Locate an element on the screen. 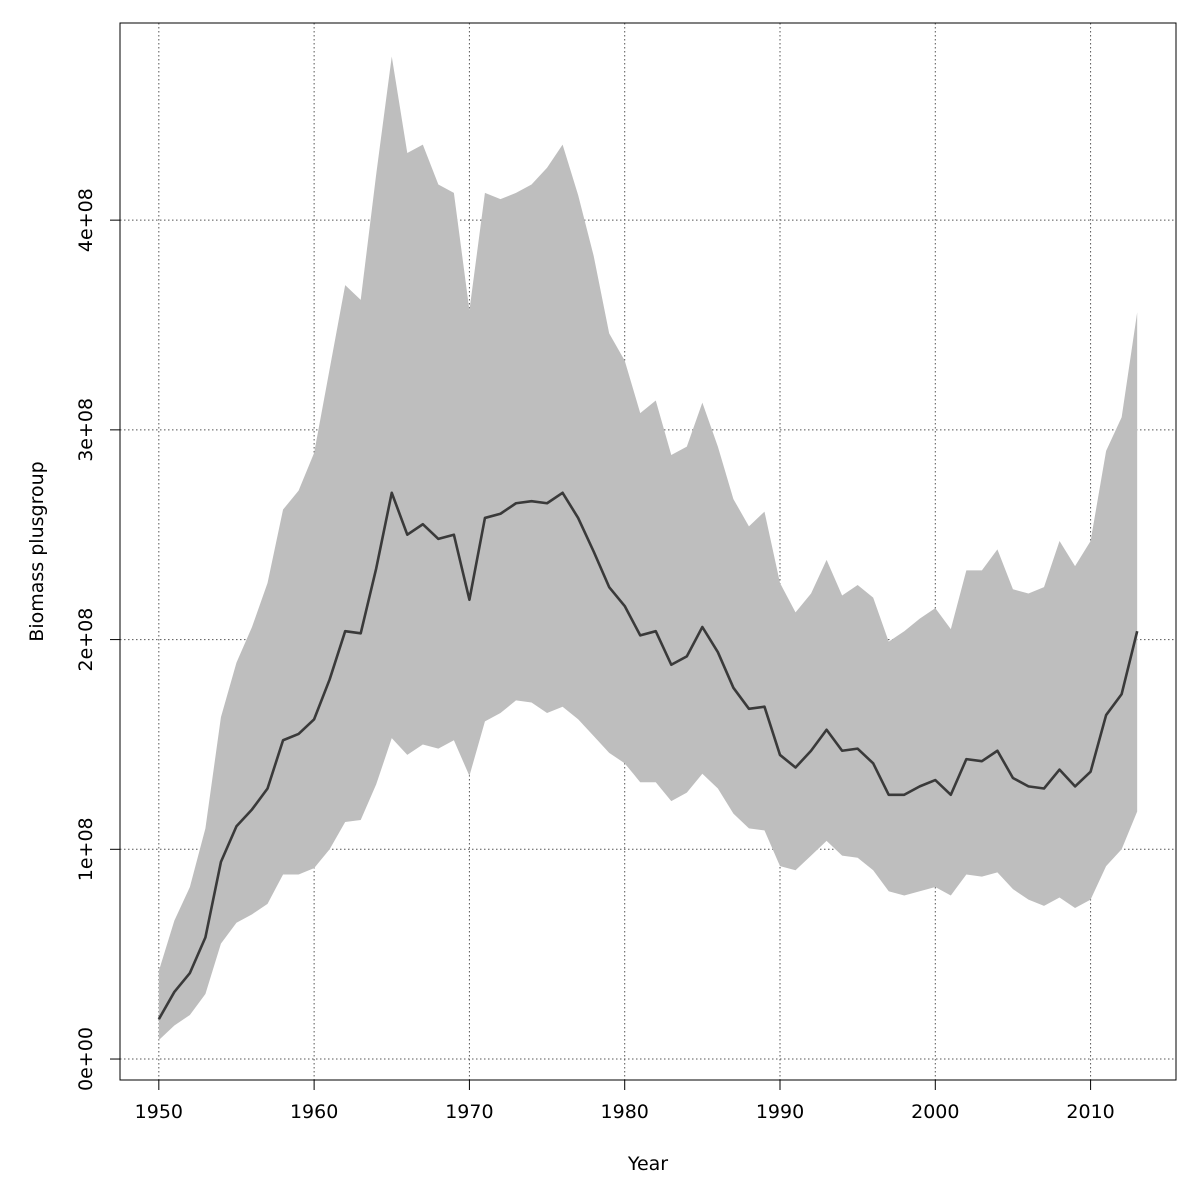  x-axis: 1950 1960 1970 1980 1990 2000 2010 is located at coordinates (625, 1101).